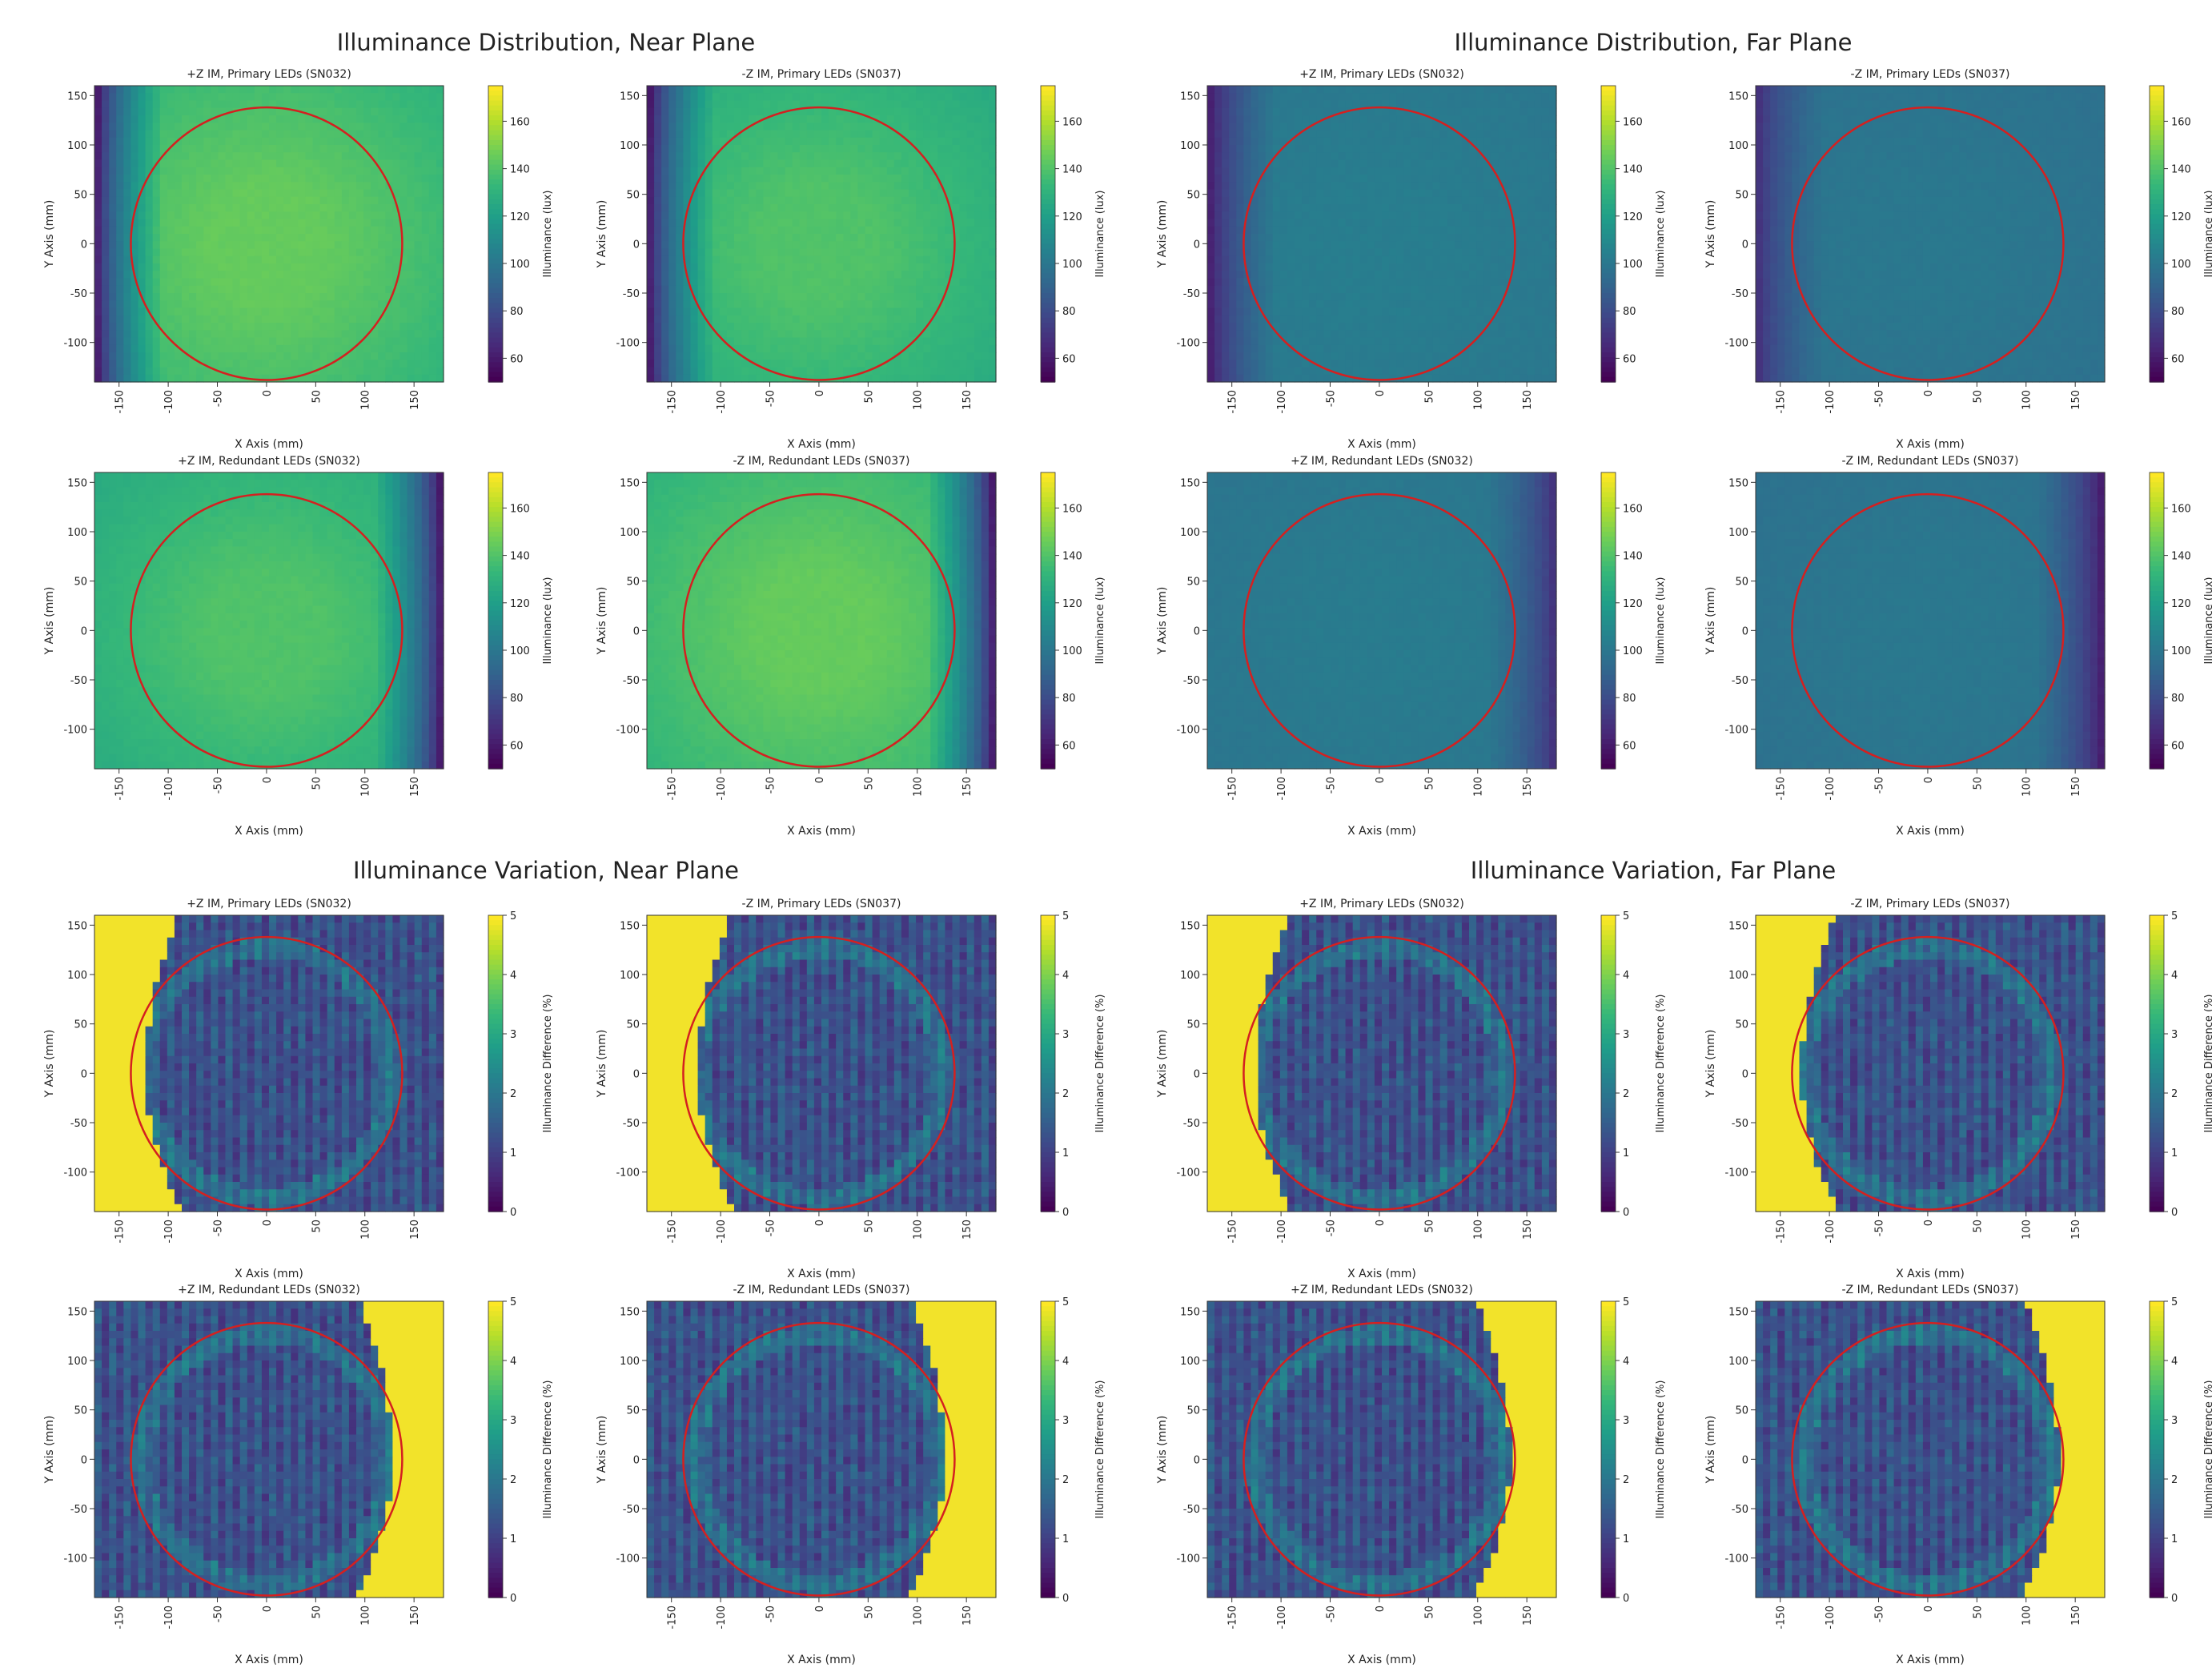  What do you see at coordinates (771, 1614) in the screenshot?
I see `x-tick-label: -50` at bounding box center [771, 1614].